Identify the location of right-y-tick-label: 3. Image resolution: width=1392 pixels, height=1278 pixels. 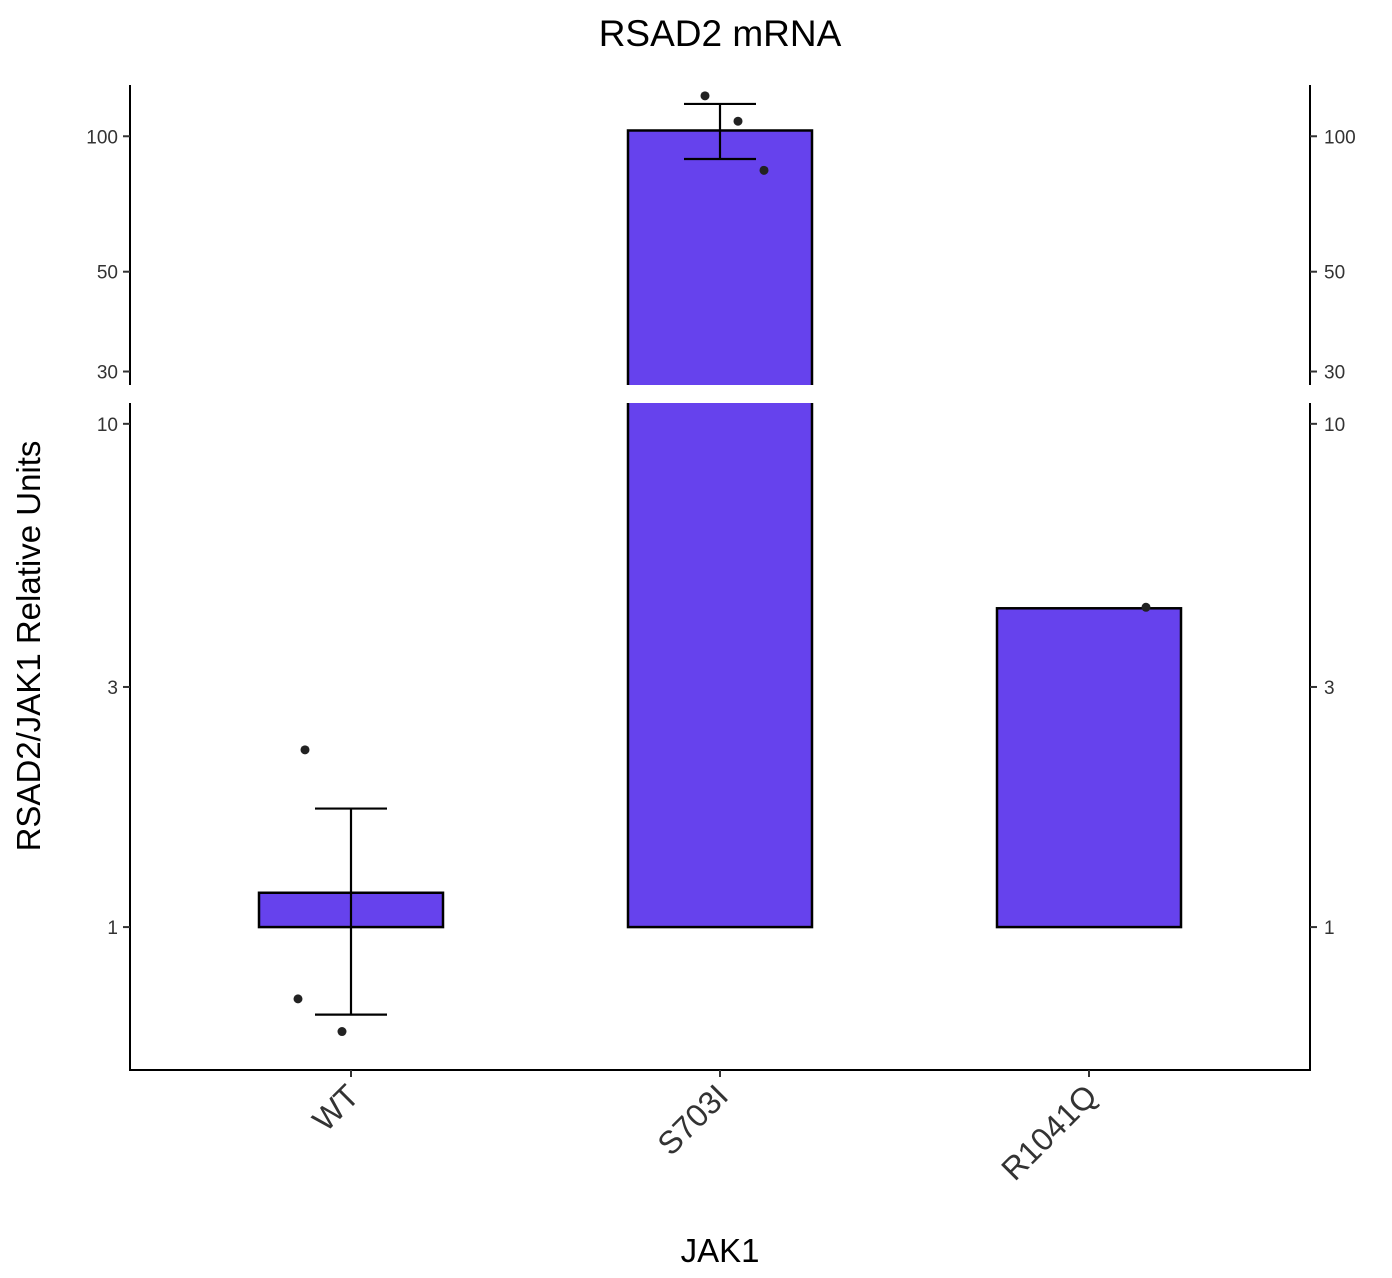
(1329, 688).